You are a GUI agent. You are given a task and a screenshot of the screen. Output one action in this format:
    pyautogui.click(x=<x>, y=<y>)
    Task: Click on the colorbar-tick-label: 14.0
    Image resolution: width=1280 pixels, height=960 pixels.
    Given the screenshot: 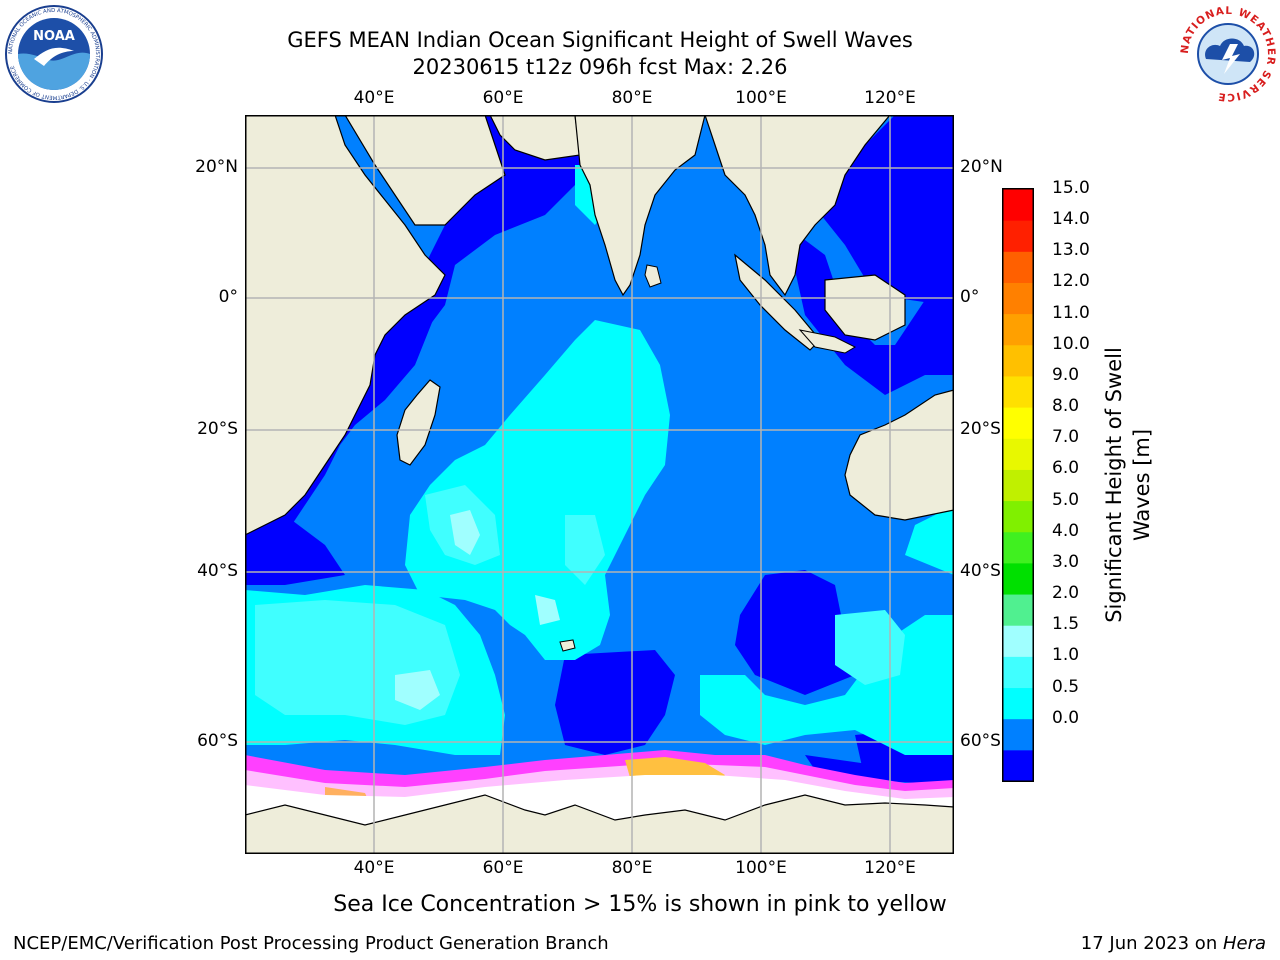 What is the action you would take?
    pyautogui.click(x=1071, y=219)
    